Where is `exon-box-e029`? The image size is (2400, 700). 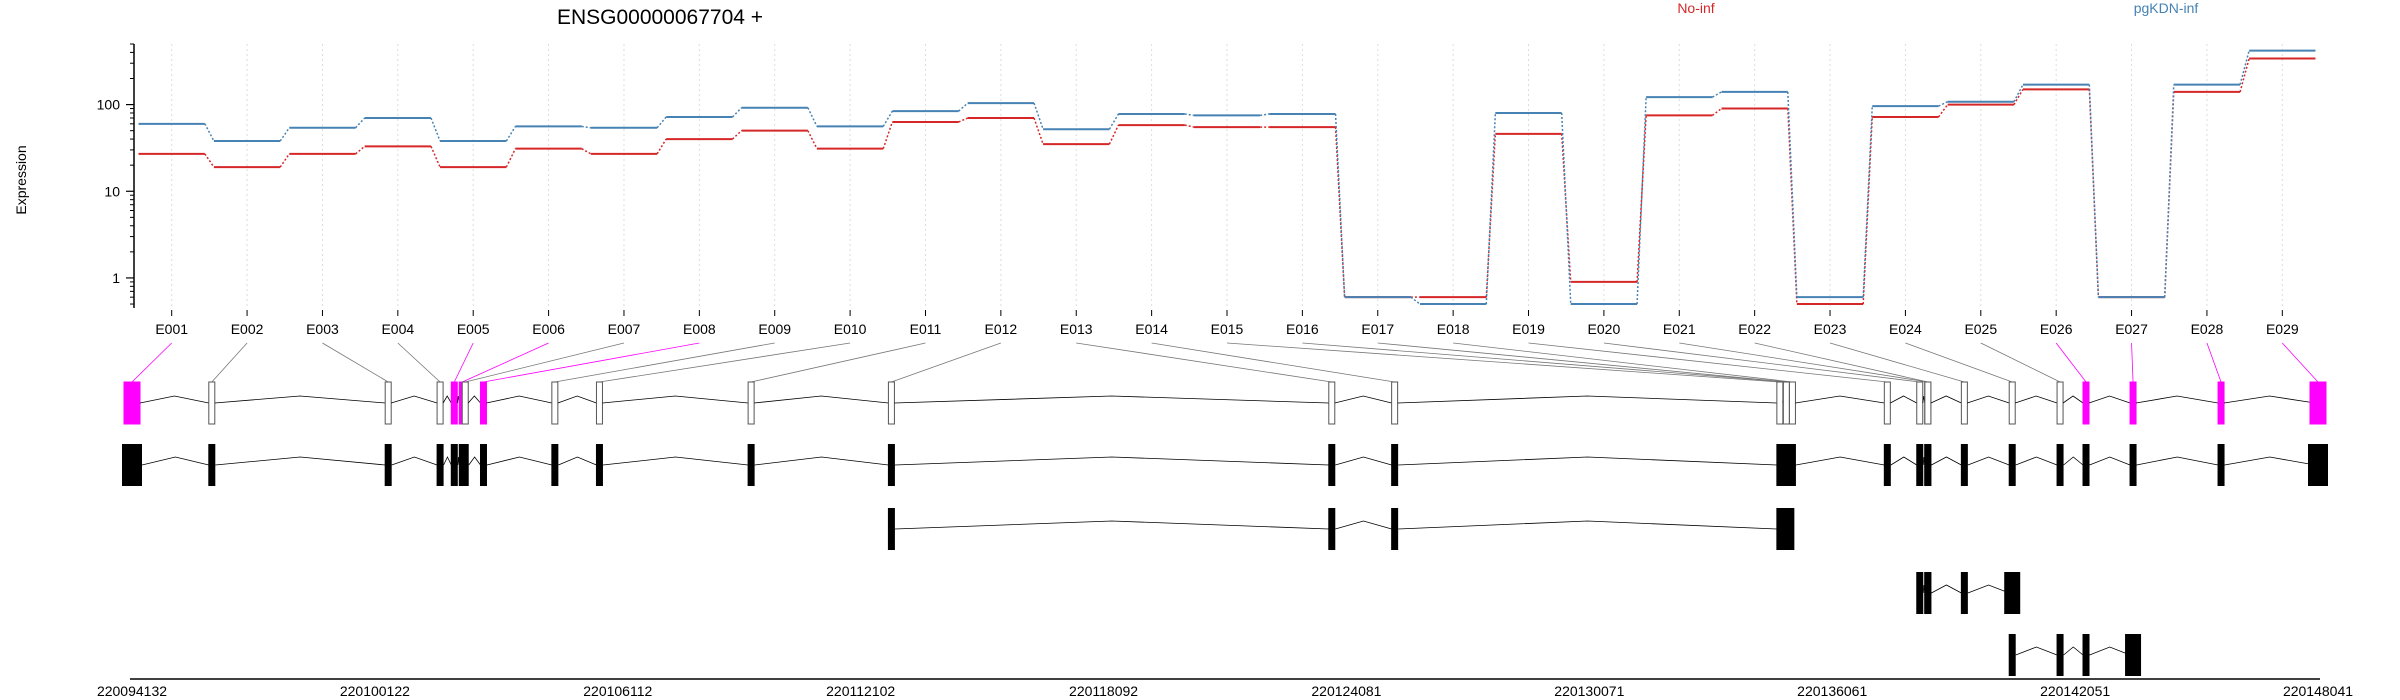 exon-box-e029 is located at coordinates (2318, 403).